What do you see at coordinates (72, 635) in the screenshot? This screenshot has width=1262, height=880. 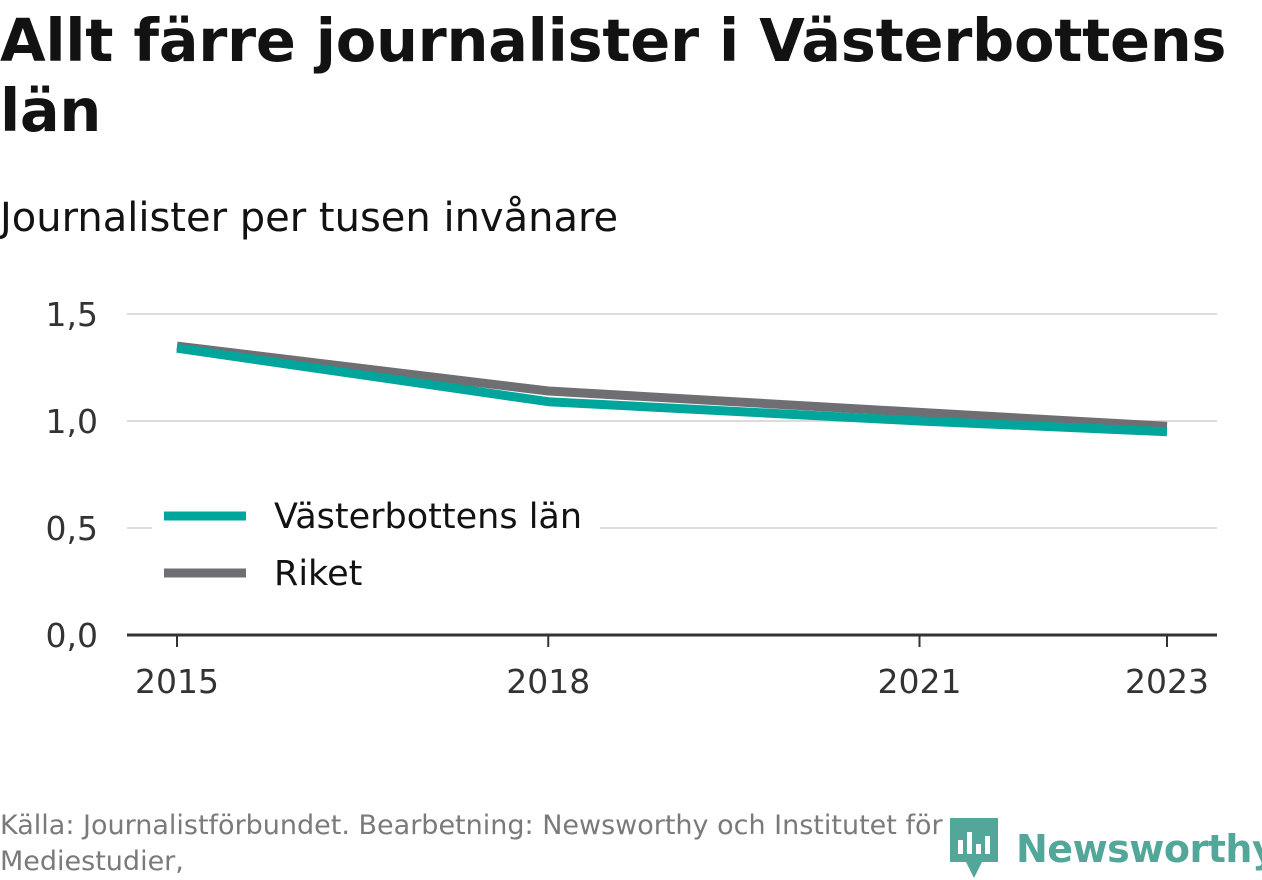 I see `y-tick-label: 0,0` at bounding box center [72, 635].